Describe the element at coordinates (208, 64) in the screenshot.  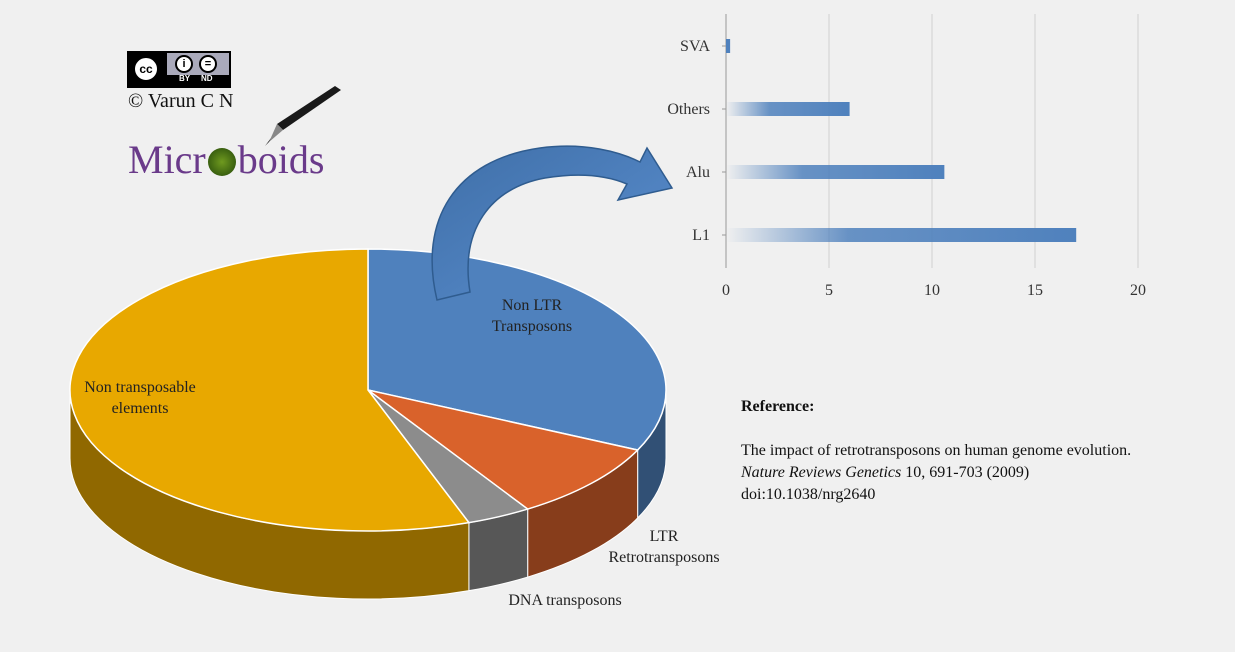
I see `no-derivatives-icon: =` at that location.